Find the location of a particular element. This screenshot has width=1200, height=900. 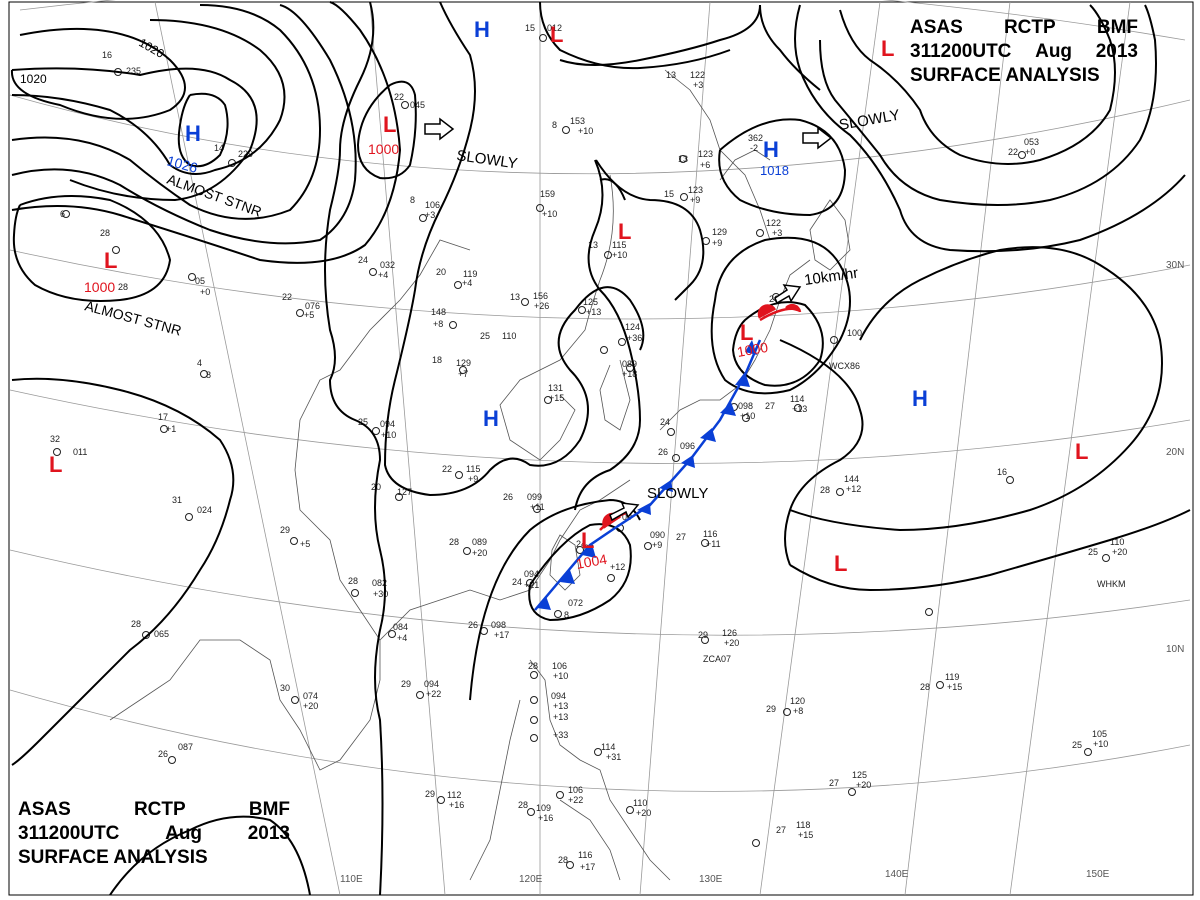

header-year: 2013 is located at coordinates (1116, 51).